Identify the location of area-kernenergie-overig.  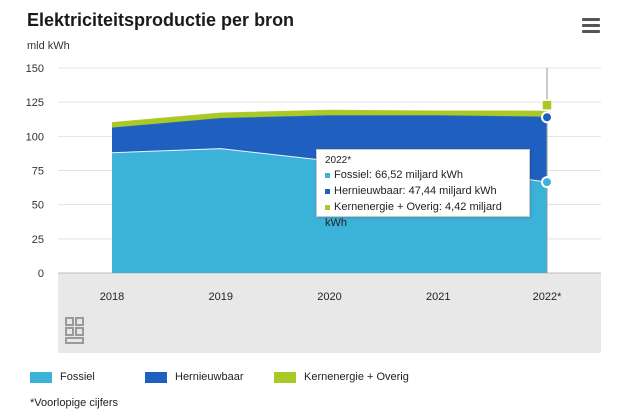
(329, 119).